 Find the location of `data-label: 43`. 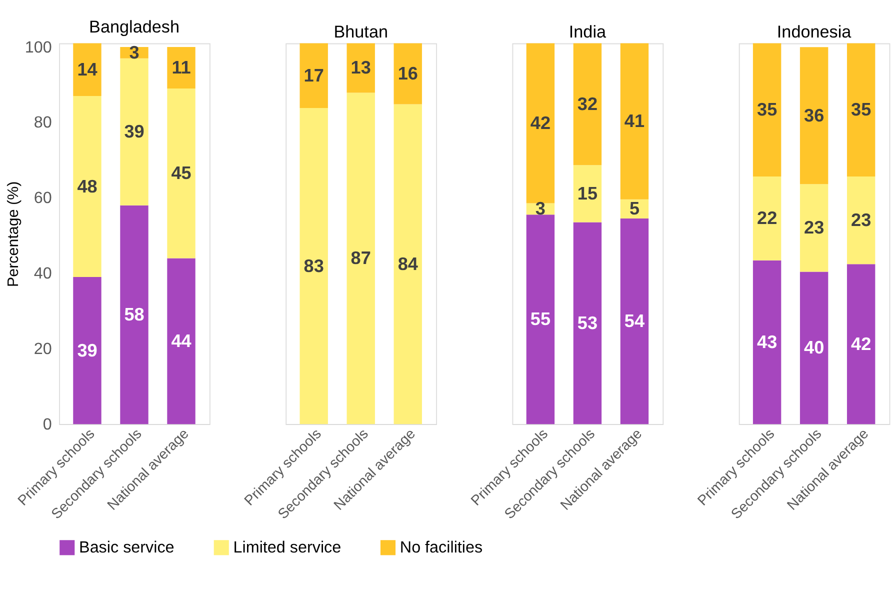

data-label: 43 is located at coordinates (767, 342).